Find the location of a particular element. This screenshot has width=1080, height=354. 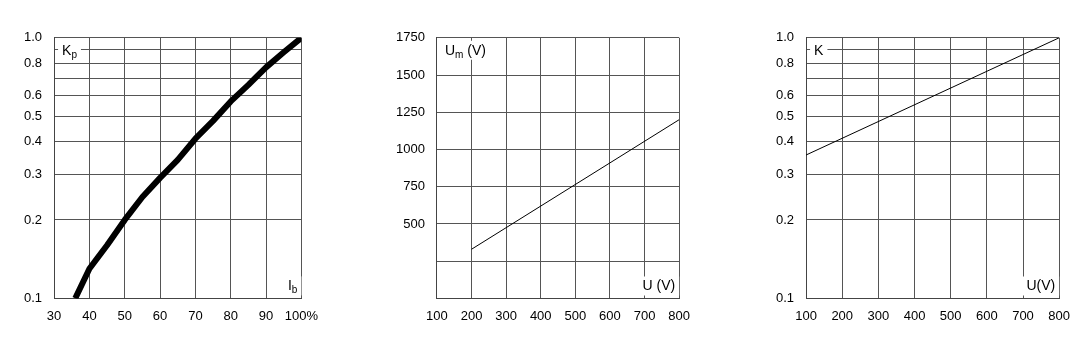

y-tick-label: 1750 is located at coordinates (410, 37).